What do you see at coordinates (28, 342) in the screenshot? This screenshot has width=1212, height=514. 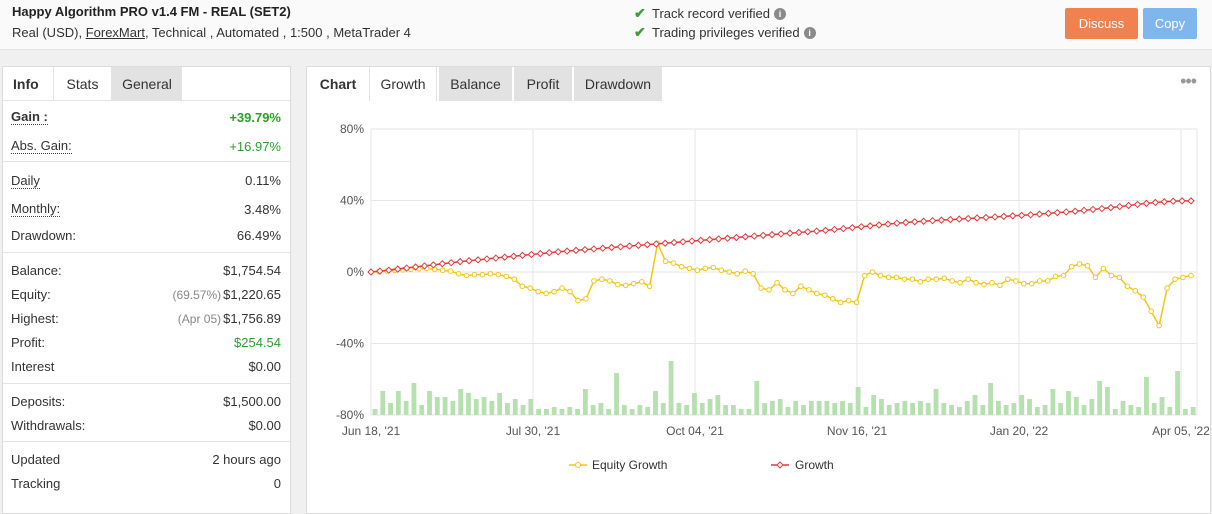 I see `profit-label: Profit:` at bounding box center [28, 342].